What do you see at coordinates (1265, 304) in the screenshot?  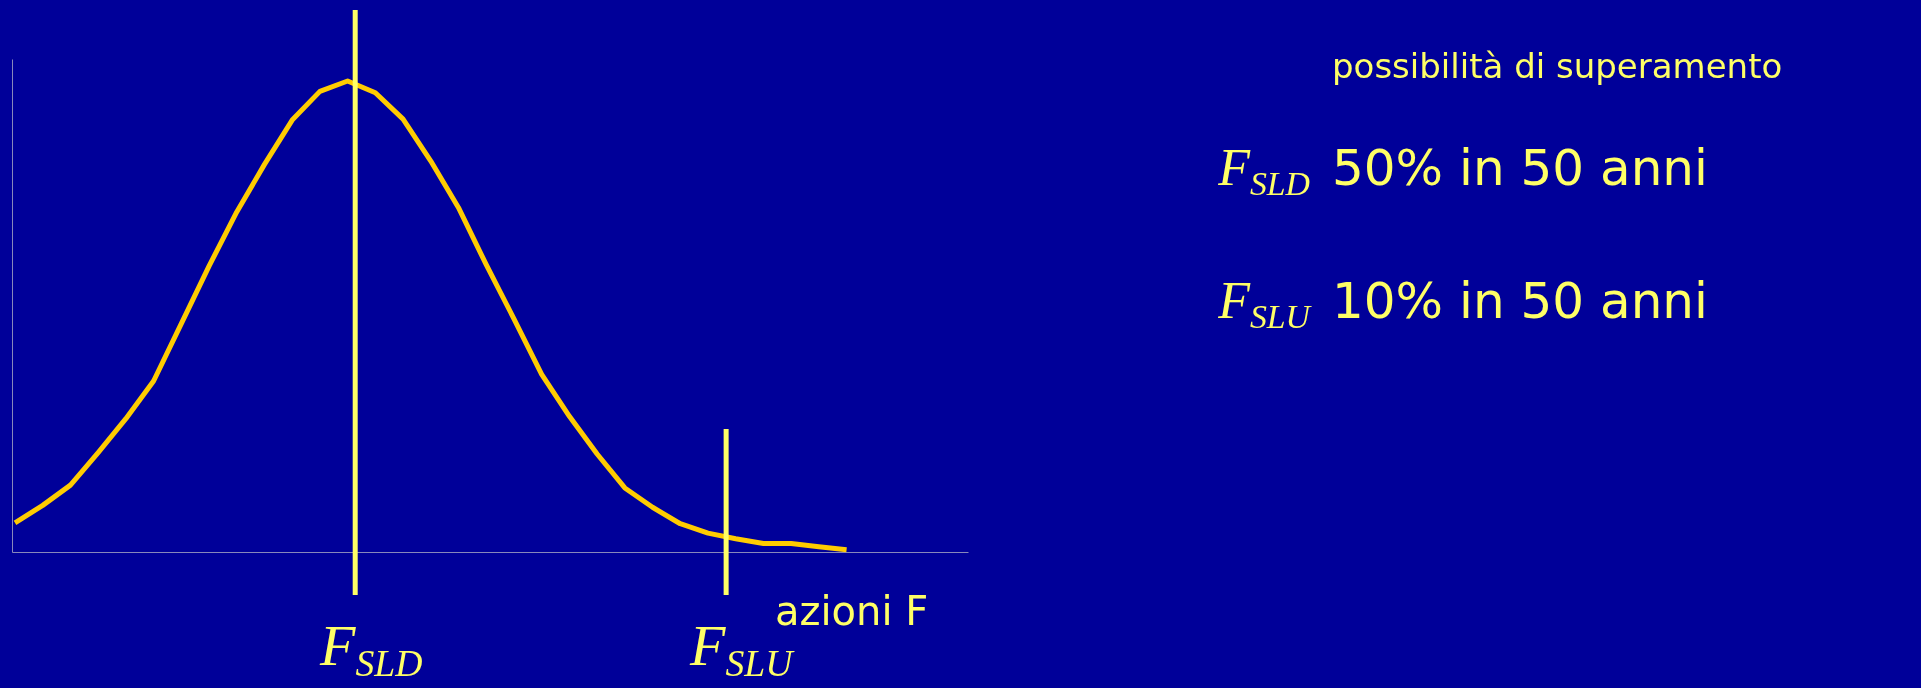 I see `text: F$_{SLU}$` at bounding box center [1265, 304].